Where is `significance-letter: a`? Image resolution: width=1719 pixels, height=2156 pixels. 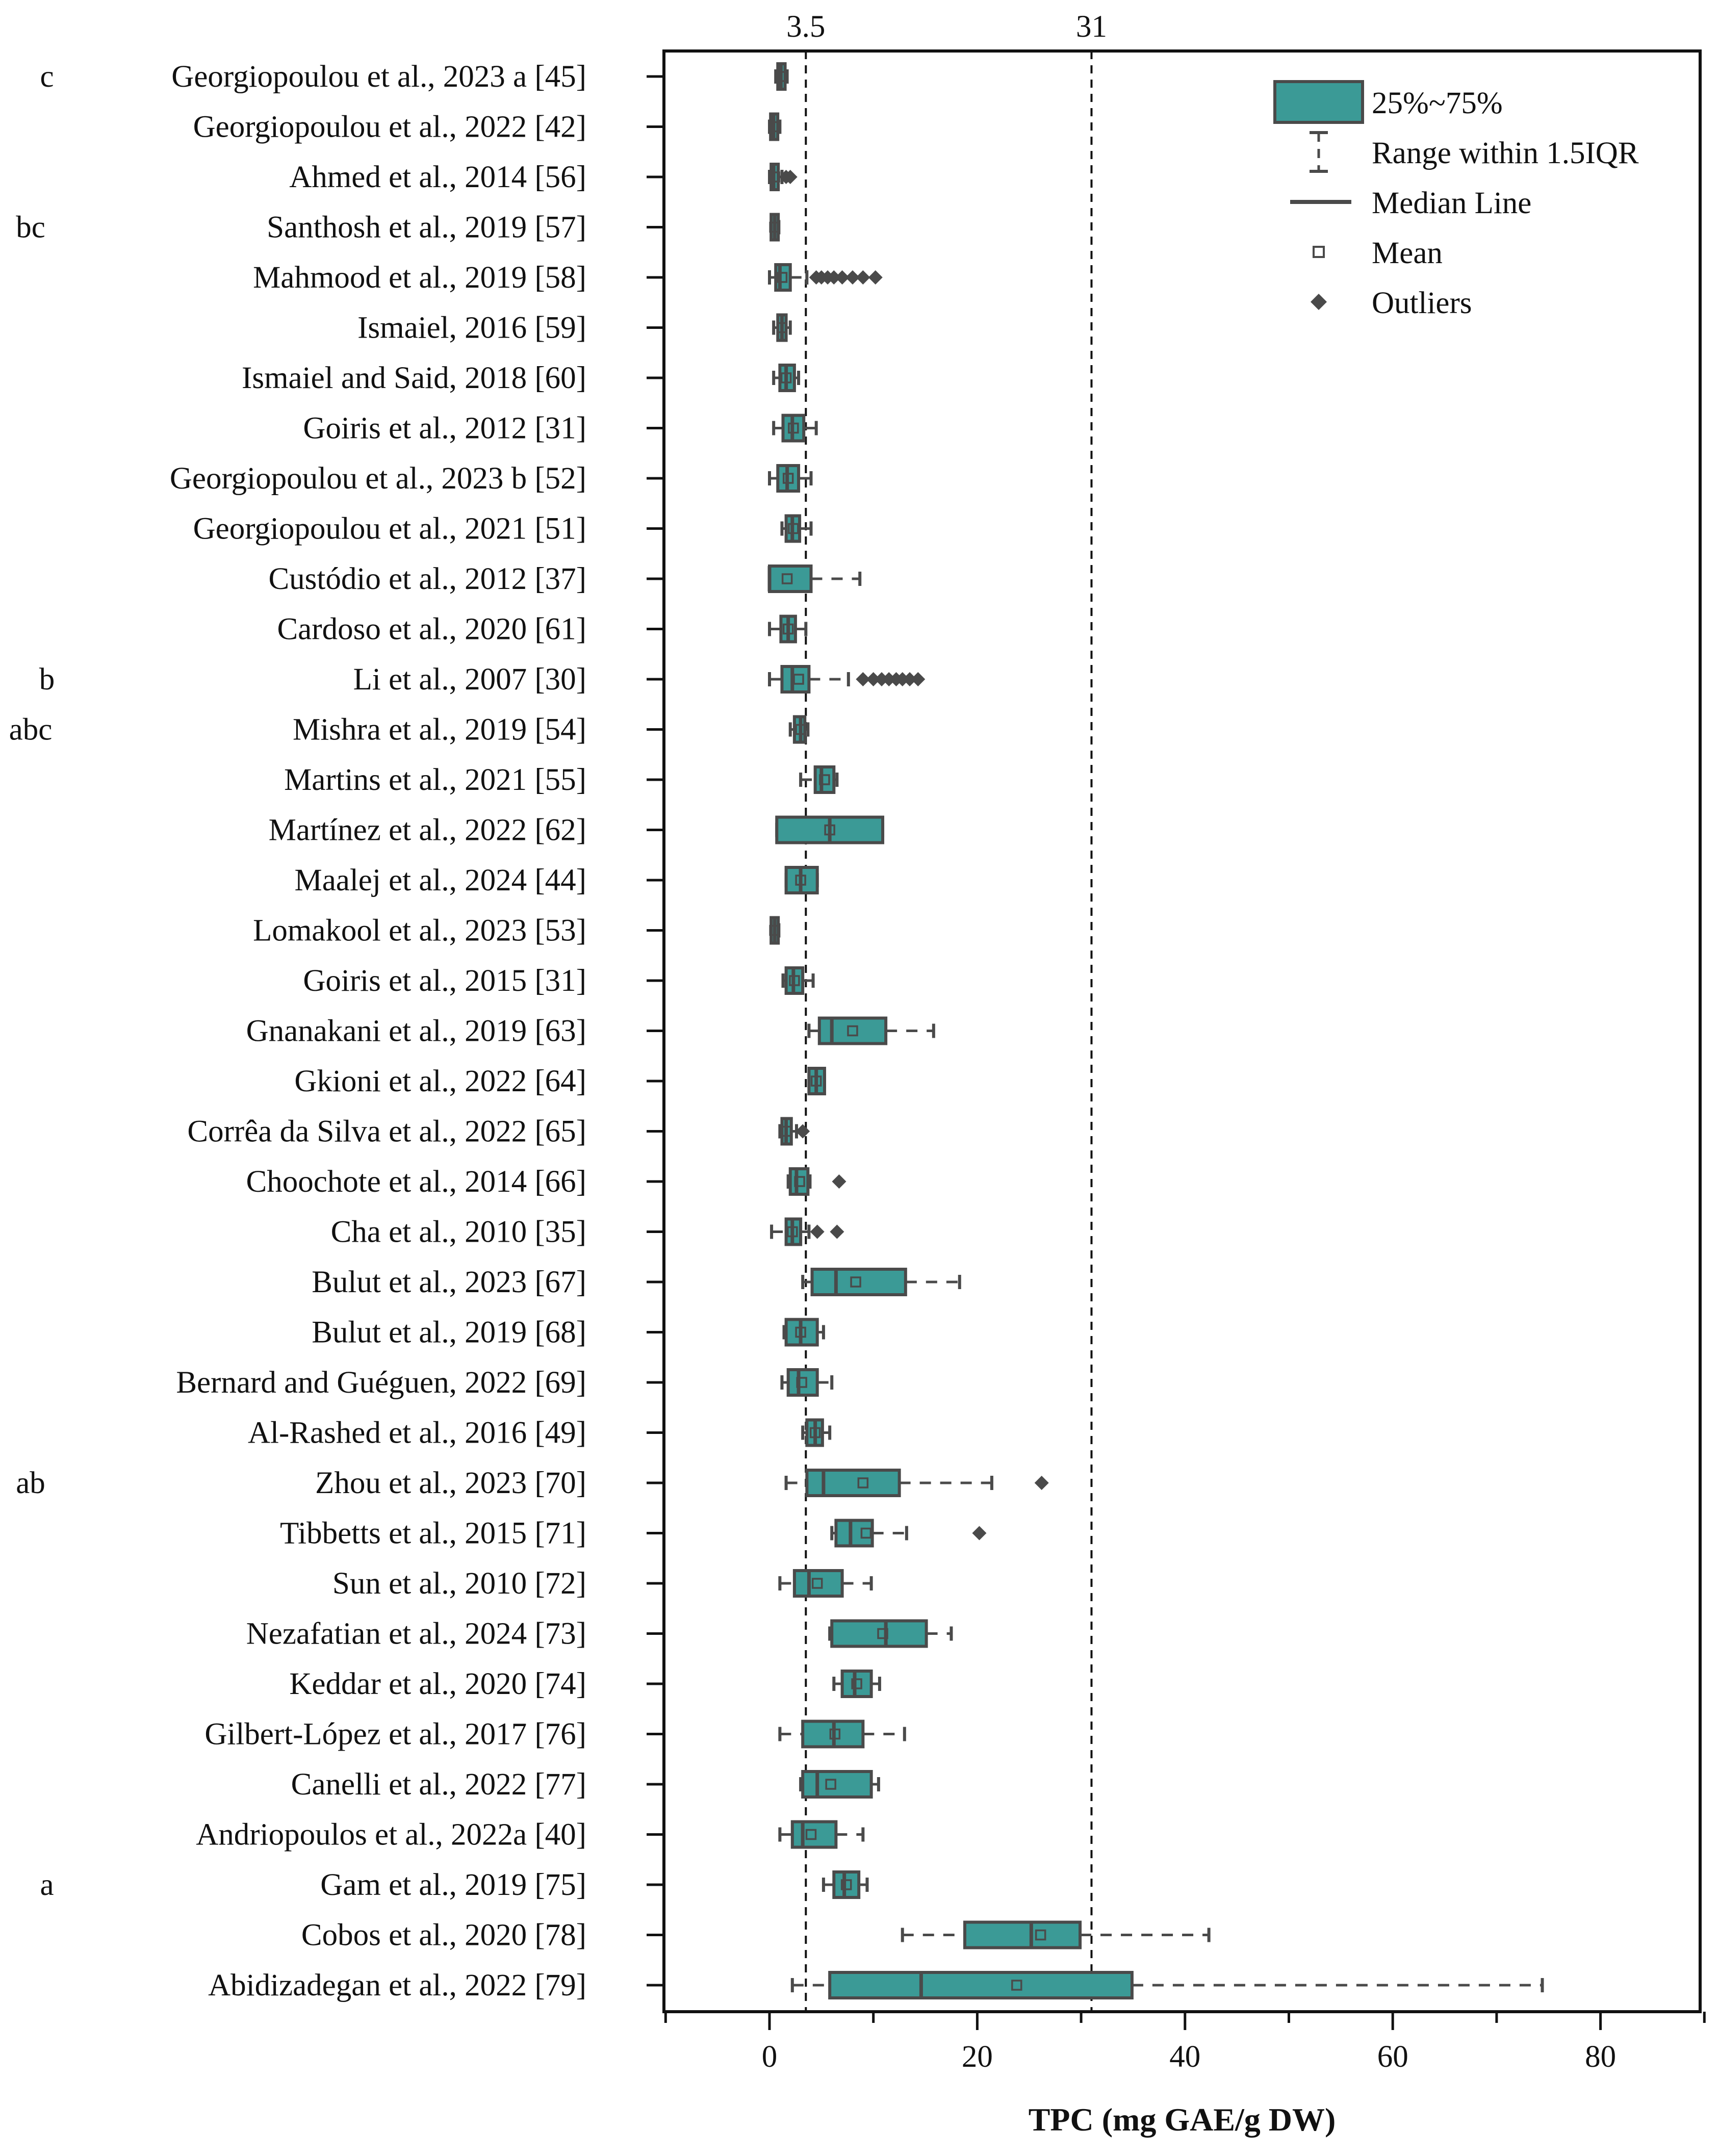
significance-letter: a is located at coordinates (47, 1885).